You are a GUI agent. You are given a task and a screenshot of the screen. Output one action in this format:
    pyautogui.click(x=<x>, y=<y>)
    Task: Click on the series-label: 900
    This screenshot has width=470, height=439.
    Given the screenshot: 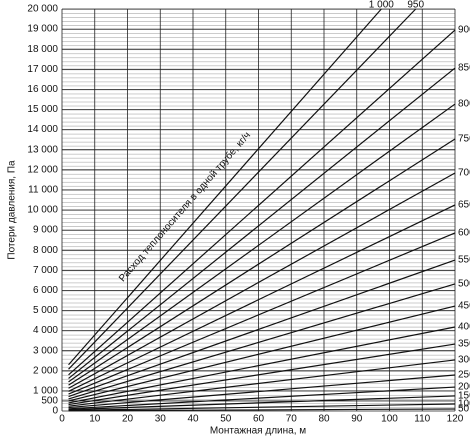 What is the action you would take?
    pyautogui.click(x=464, y=30)
    